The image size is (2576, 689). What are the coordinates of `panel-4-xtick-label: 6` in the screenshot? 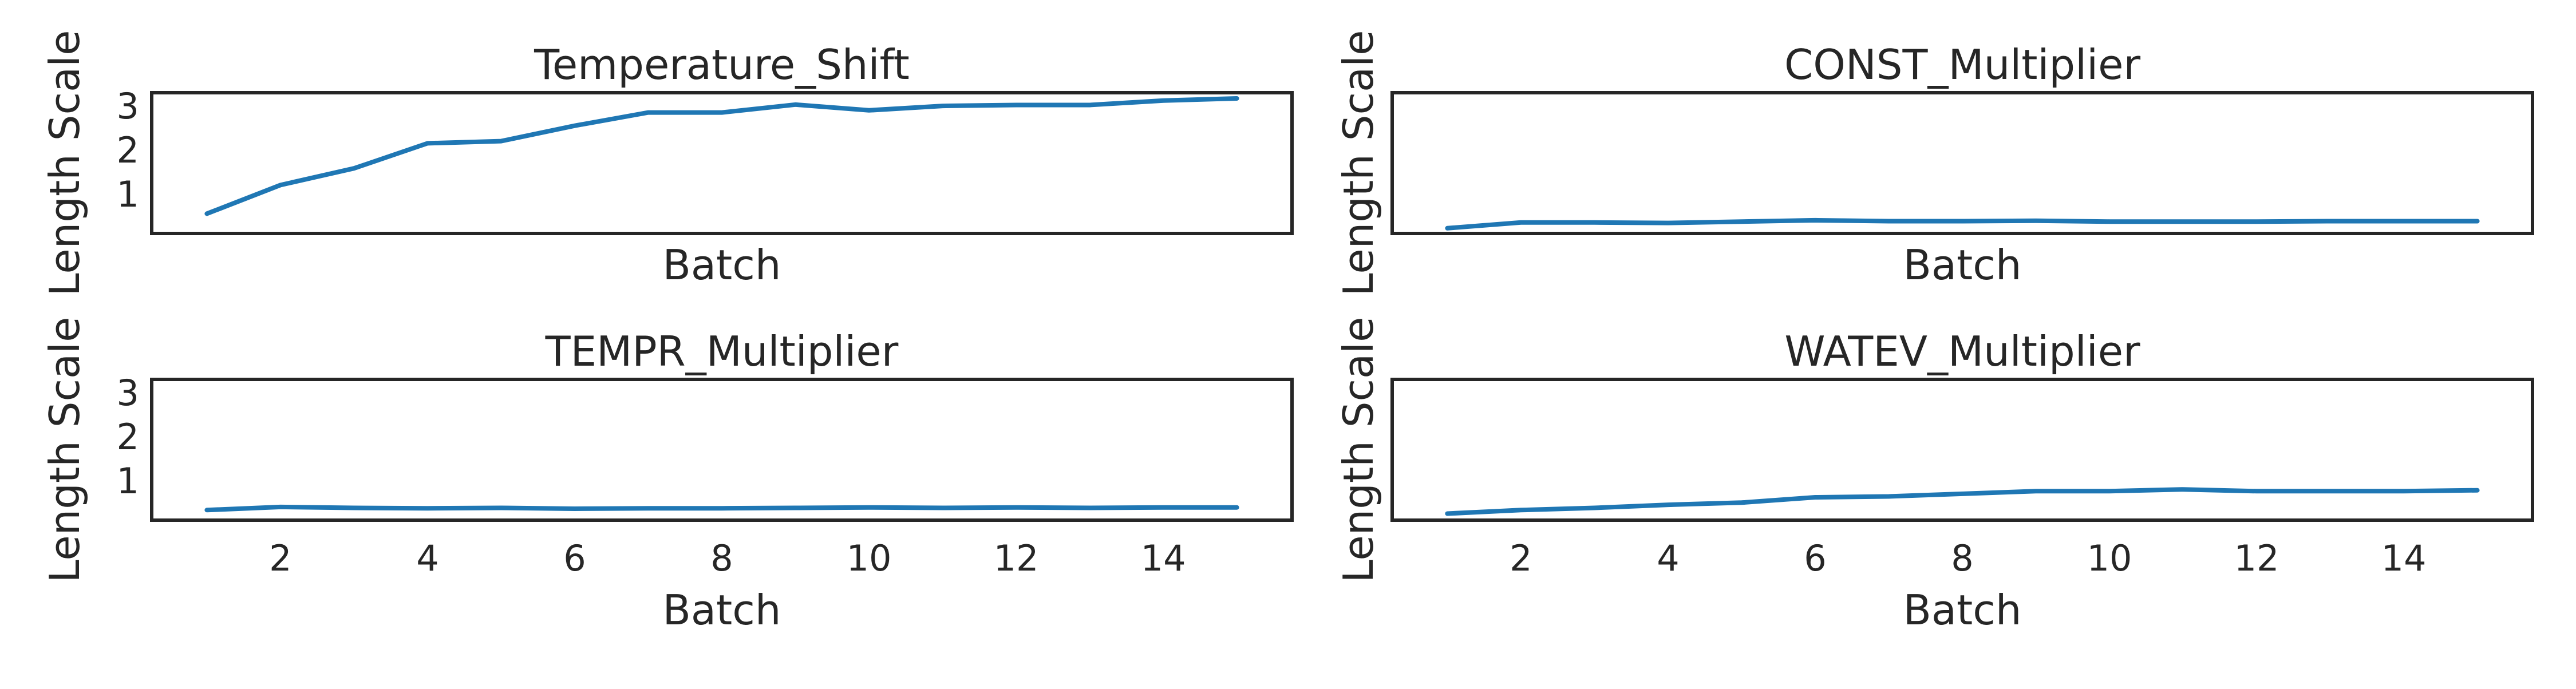 It's located at (1815, 558).